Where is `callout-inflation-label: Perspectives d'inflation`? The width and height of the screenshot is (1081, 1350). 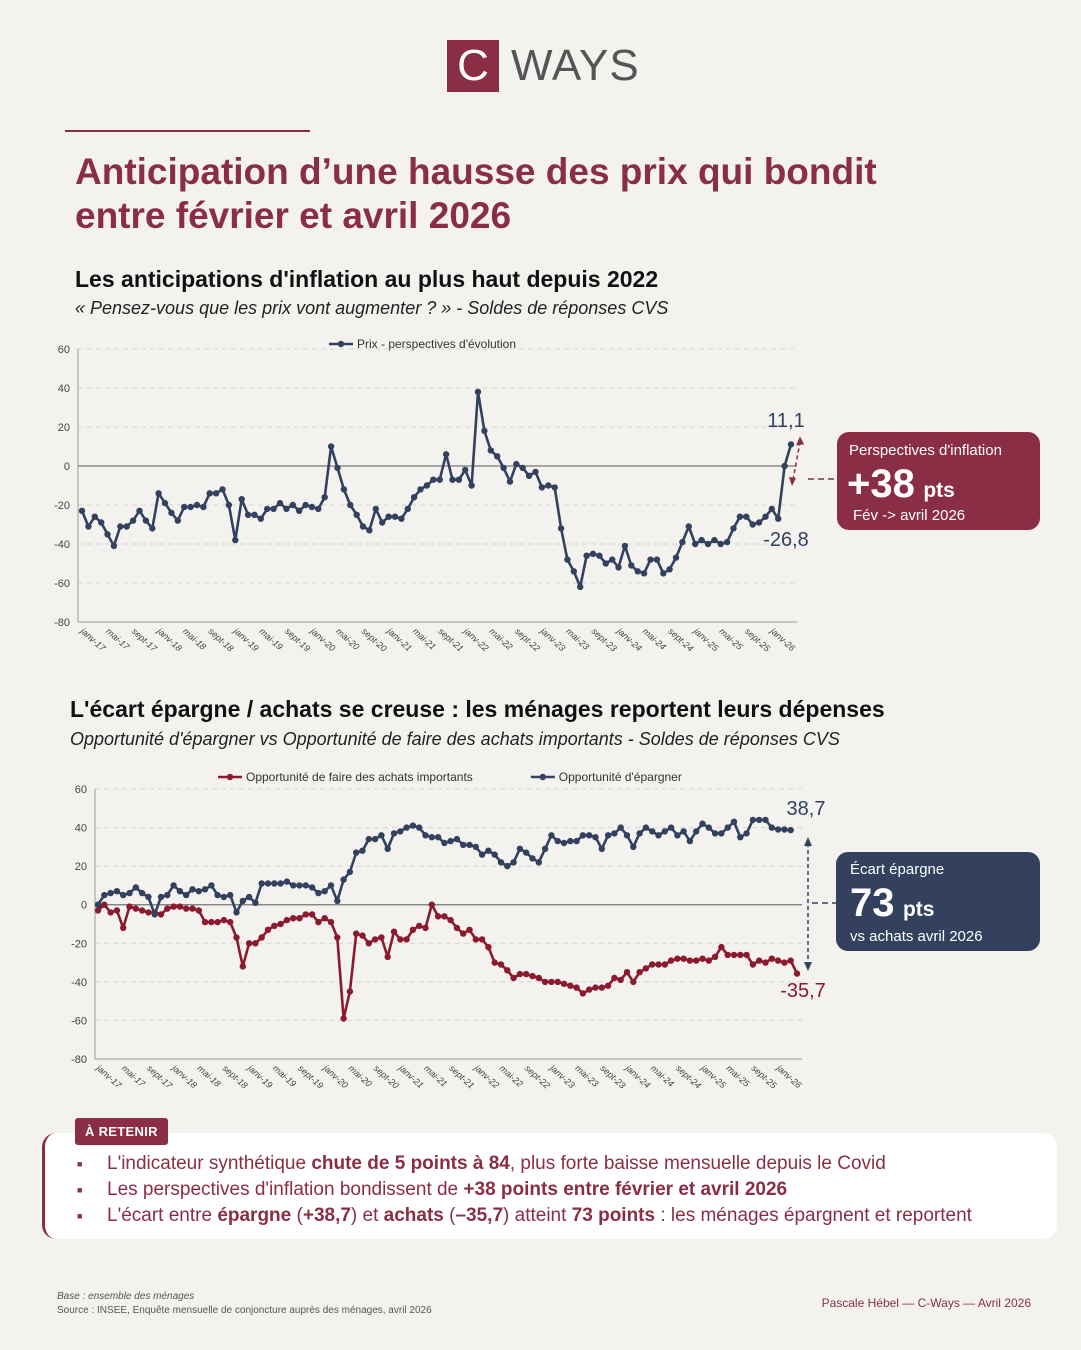 callout-inflation-label: Perspectives d'inflation is located at coordinates (925, 450).